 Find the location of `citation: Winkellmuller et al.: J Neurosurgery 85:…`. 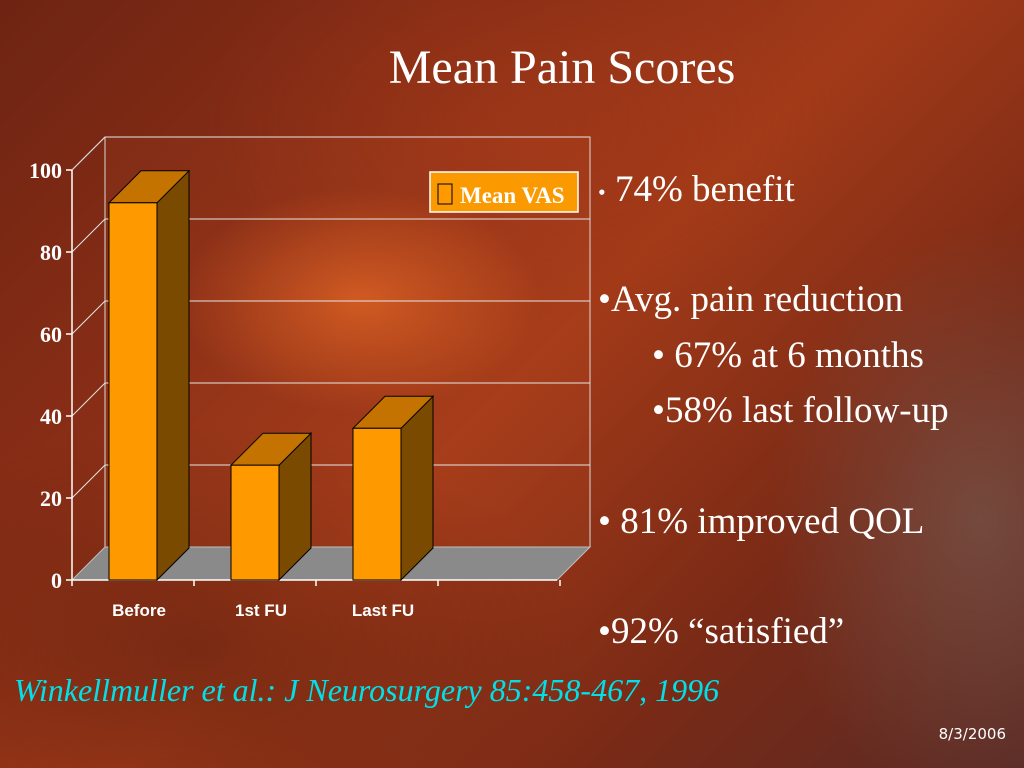

citation: Winkellmuller et al.: J Neurosurgery 85:… is located at coordinates (367, 690).